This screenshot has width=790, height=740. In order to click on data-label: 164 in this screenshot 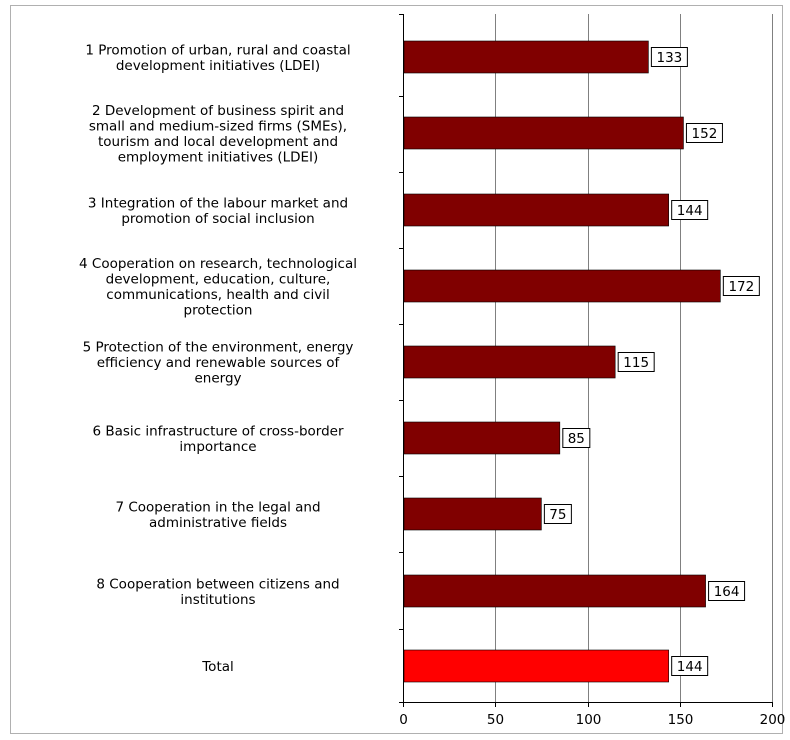, I will do `click(727, 592)`.